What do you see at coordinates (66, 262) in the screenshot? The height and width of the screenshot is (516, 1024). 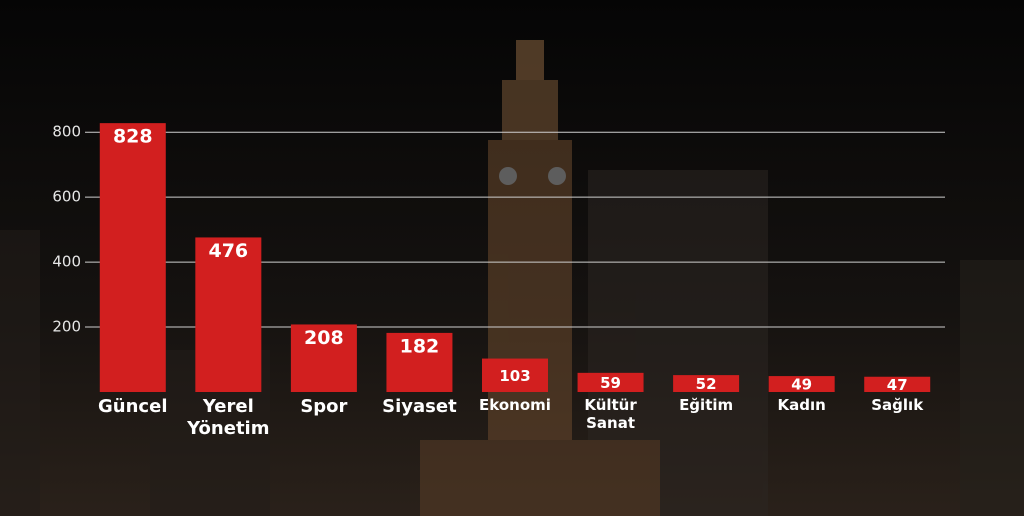 I see `y-tick-label: 400` at bounding box center [66, 262].